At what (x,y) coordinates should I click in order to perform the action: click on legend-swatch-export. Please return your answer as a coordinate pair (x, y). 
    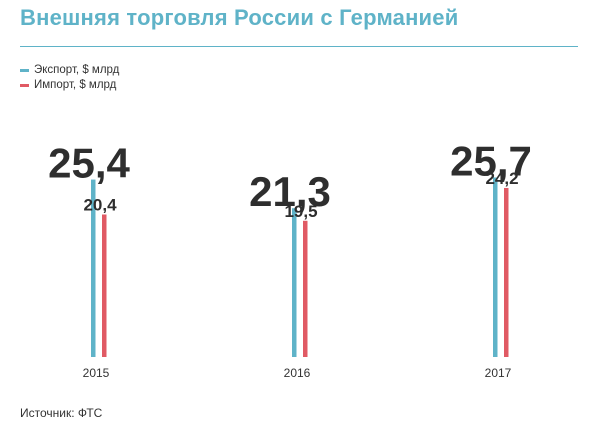
    Looking at the image, I should click on (24, 70).